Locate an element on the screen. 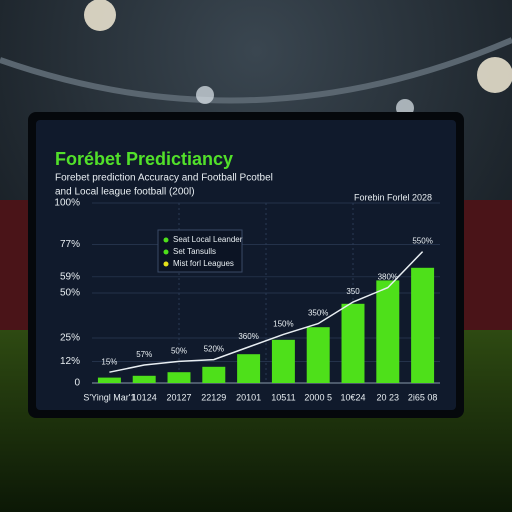  annotation: 520% is located at coordinates (214, 349).